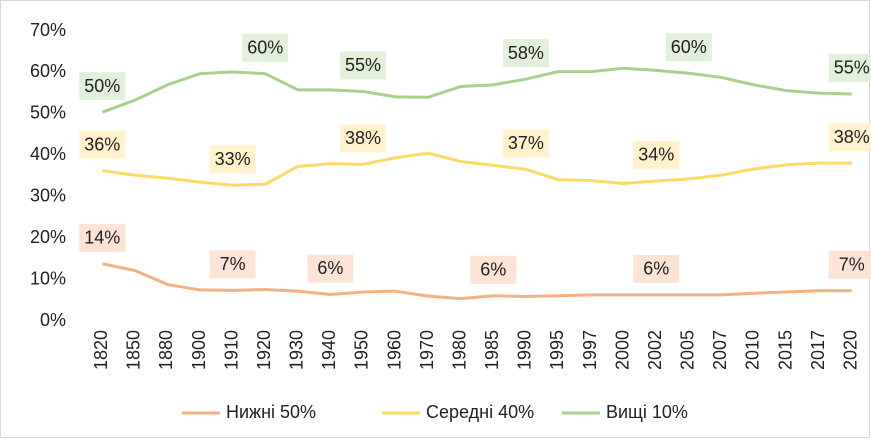 The width and height of the screenshot is (871, 439). What do you see at coordinates (480, 412) in the screenshot?
I see `legend-label: Середні 40%` at bounding box center [480, 412].